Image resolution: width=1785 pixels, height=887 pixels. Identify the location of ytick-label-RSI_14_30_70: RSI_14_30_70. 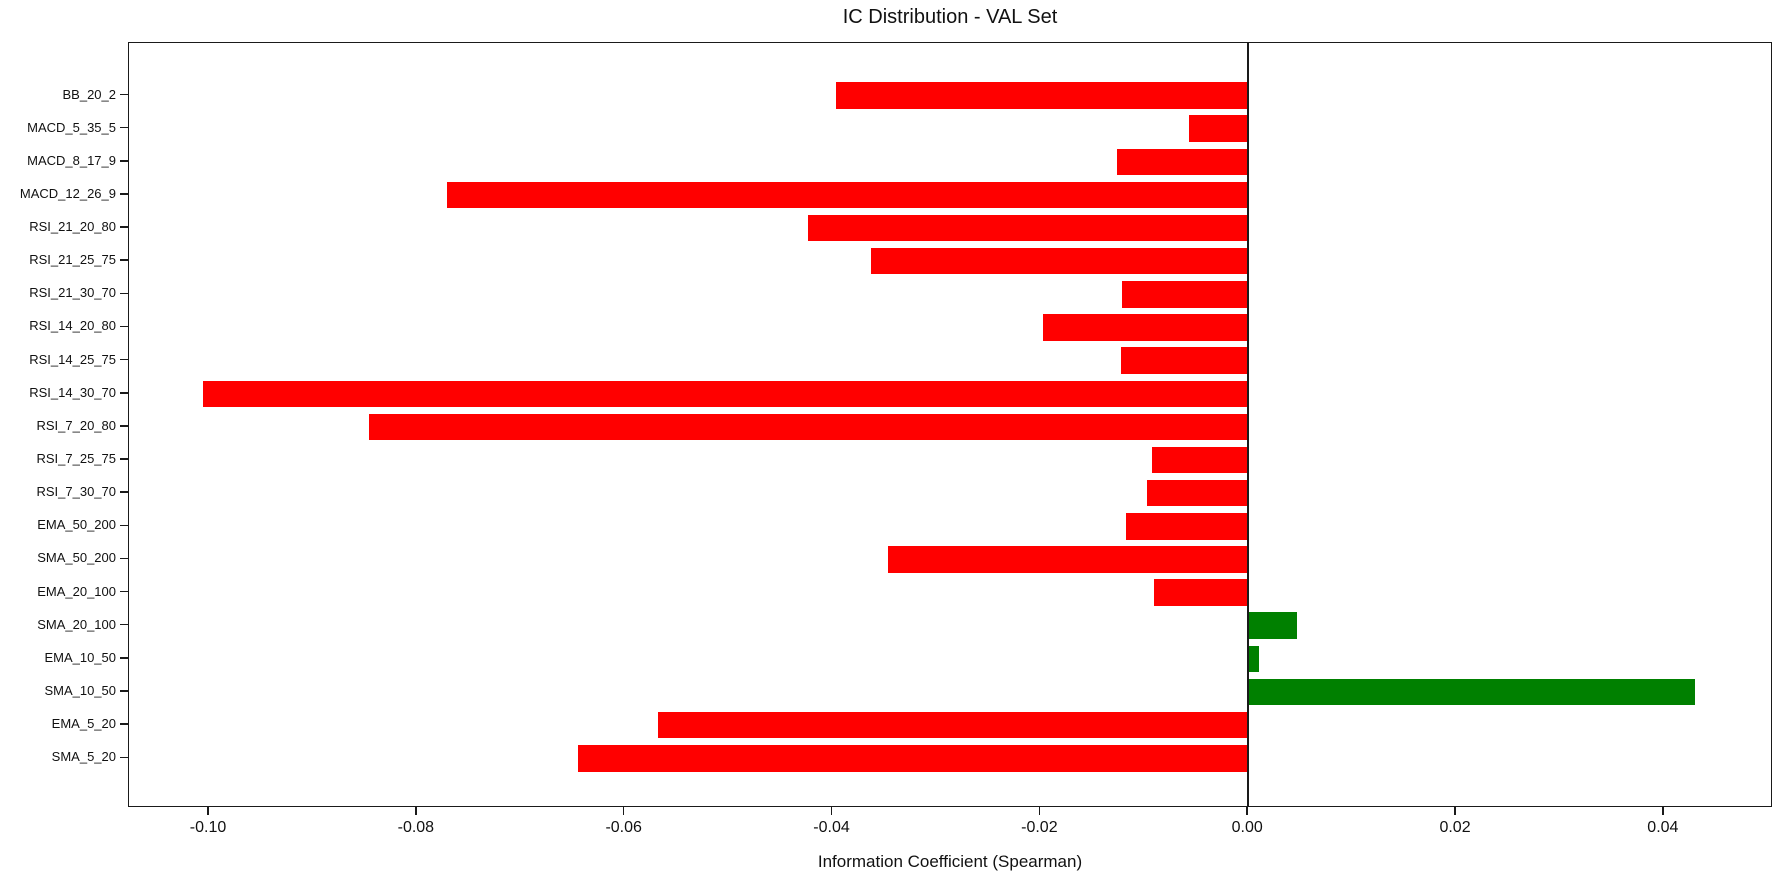
(72, 392).